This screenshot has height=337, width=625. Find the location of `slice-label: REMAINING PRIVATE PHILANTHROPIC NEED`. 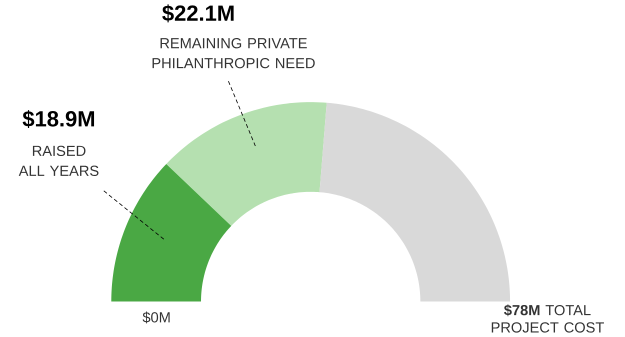

slice-label: REMAINING PRIVATE PHILANTHROPIC NEED is located at coordinates (233, 53).